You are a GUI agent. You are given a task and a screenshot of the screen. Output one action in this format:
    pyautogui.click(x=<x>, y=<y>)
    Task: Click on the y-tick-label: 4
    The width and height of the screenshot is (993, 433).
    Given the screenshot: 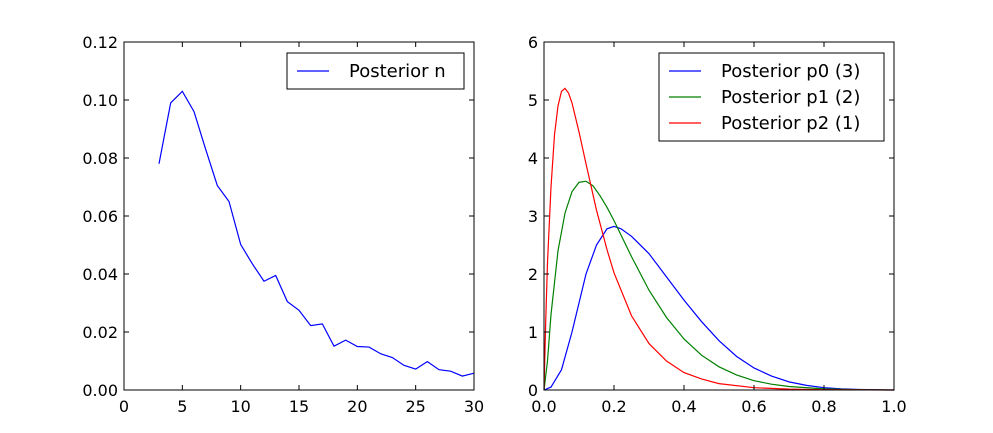 What is the action you would take?
    pyautogui.click(x=533, y=158)
    